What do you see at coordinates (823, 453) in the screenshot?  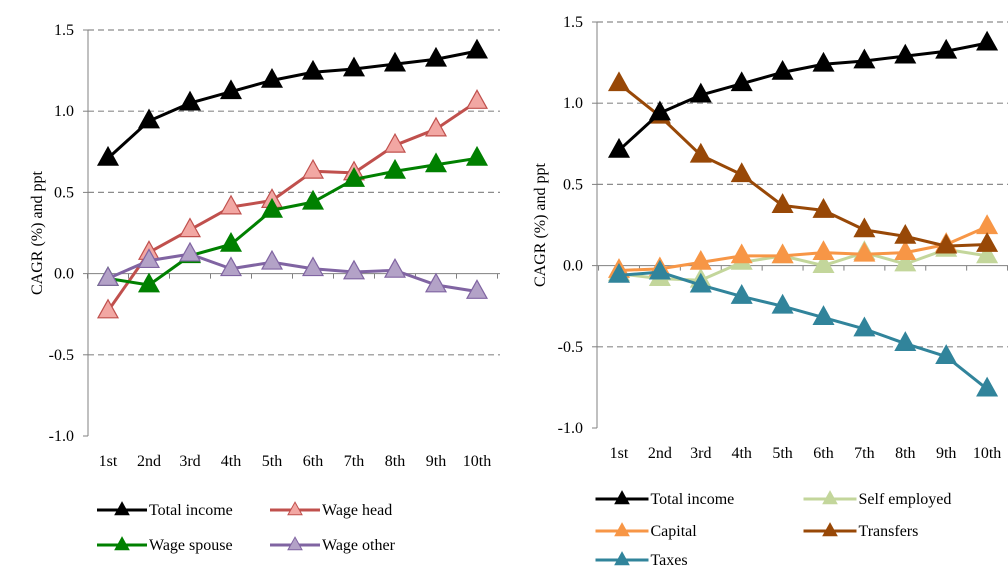 I see `x-tick-label: 6th` at bounding box center [823, 453].